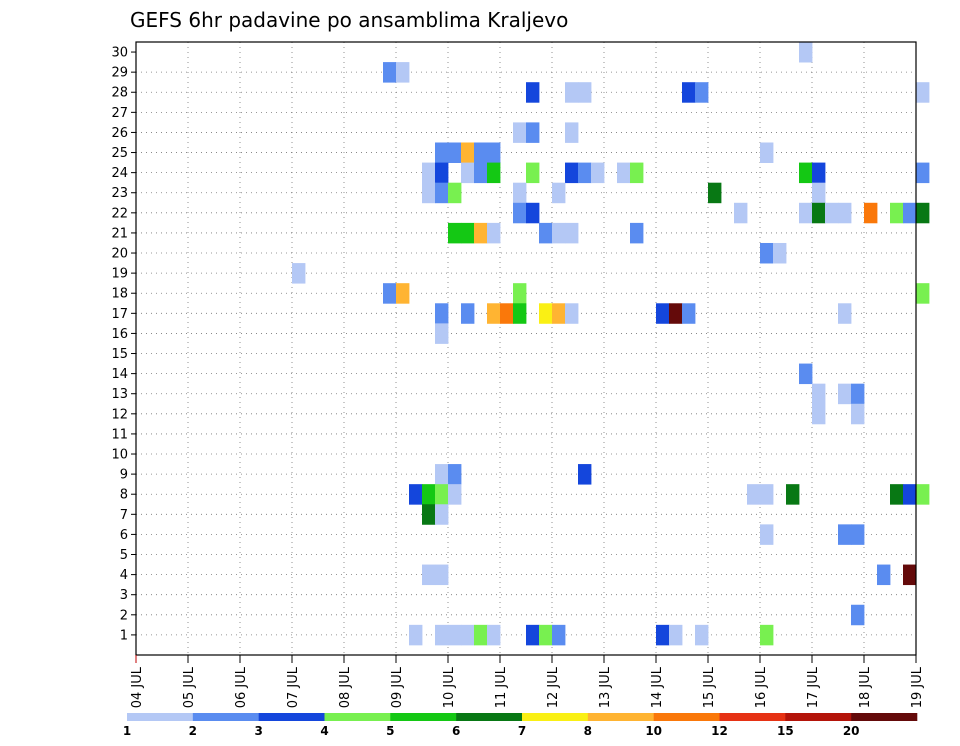 The height and width of the screenshot is (746, 960). Describe the element at coordinates (851, 731) in the screenshot. I see `legend-label: 20` at that location.